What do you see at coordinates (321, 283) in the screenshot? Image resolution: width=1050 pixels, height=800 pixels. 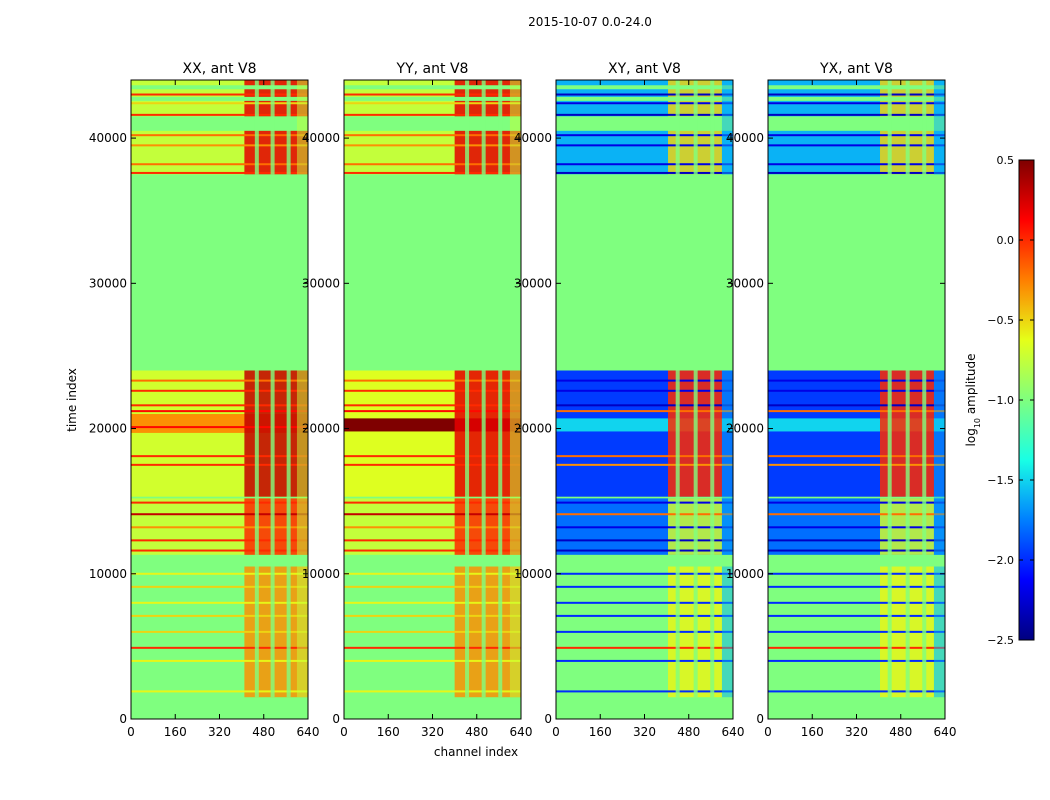 I see `y-tick-label: 30000` at bounding box center [321, 283].